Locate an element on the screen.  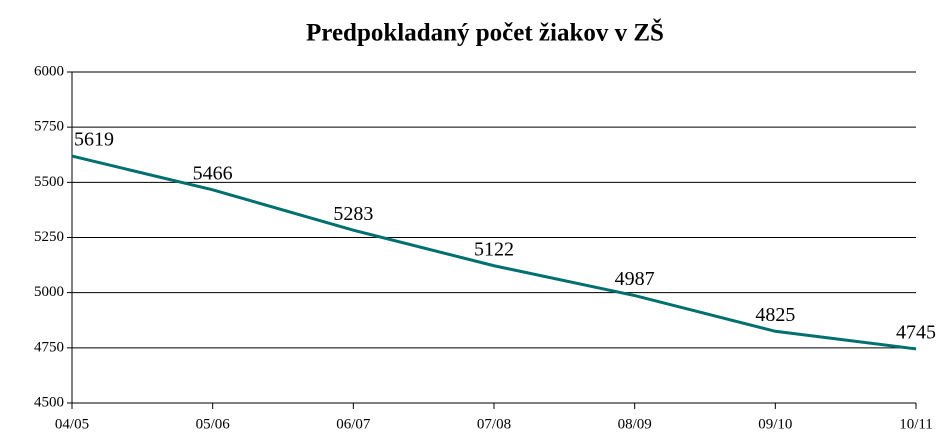
data-label: 5283 is located at coordinates (353, 214).